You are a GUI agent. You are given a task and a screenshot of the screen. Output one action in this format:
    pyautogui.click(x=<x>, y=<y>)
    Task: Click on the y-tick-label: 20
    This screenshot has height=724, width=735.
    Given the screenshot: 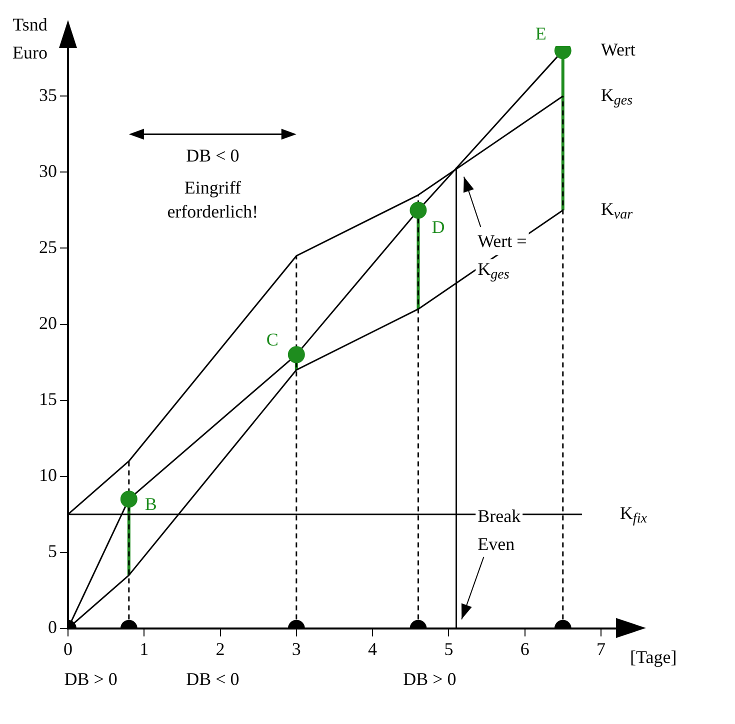 What is the action you would take?
    pyautogui.click(x=48, y=323)
    